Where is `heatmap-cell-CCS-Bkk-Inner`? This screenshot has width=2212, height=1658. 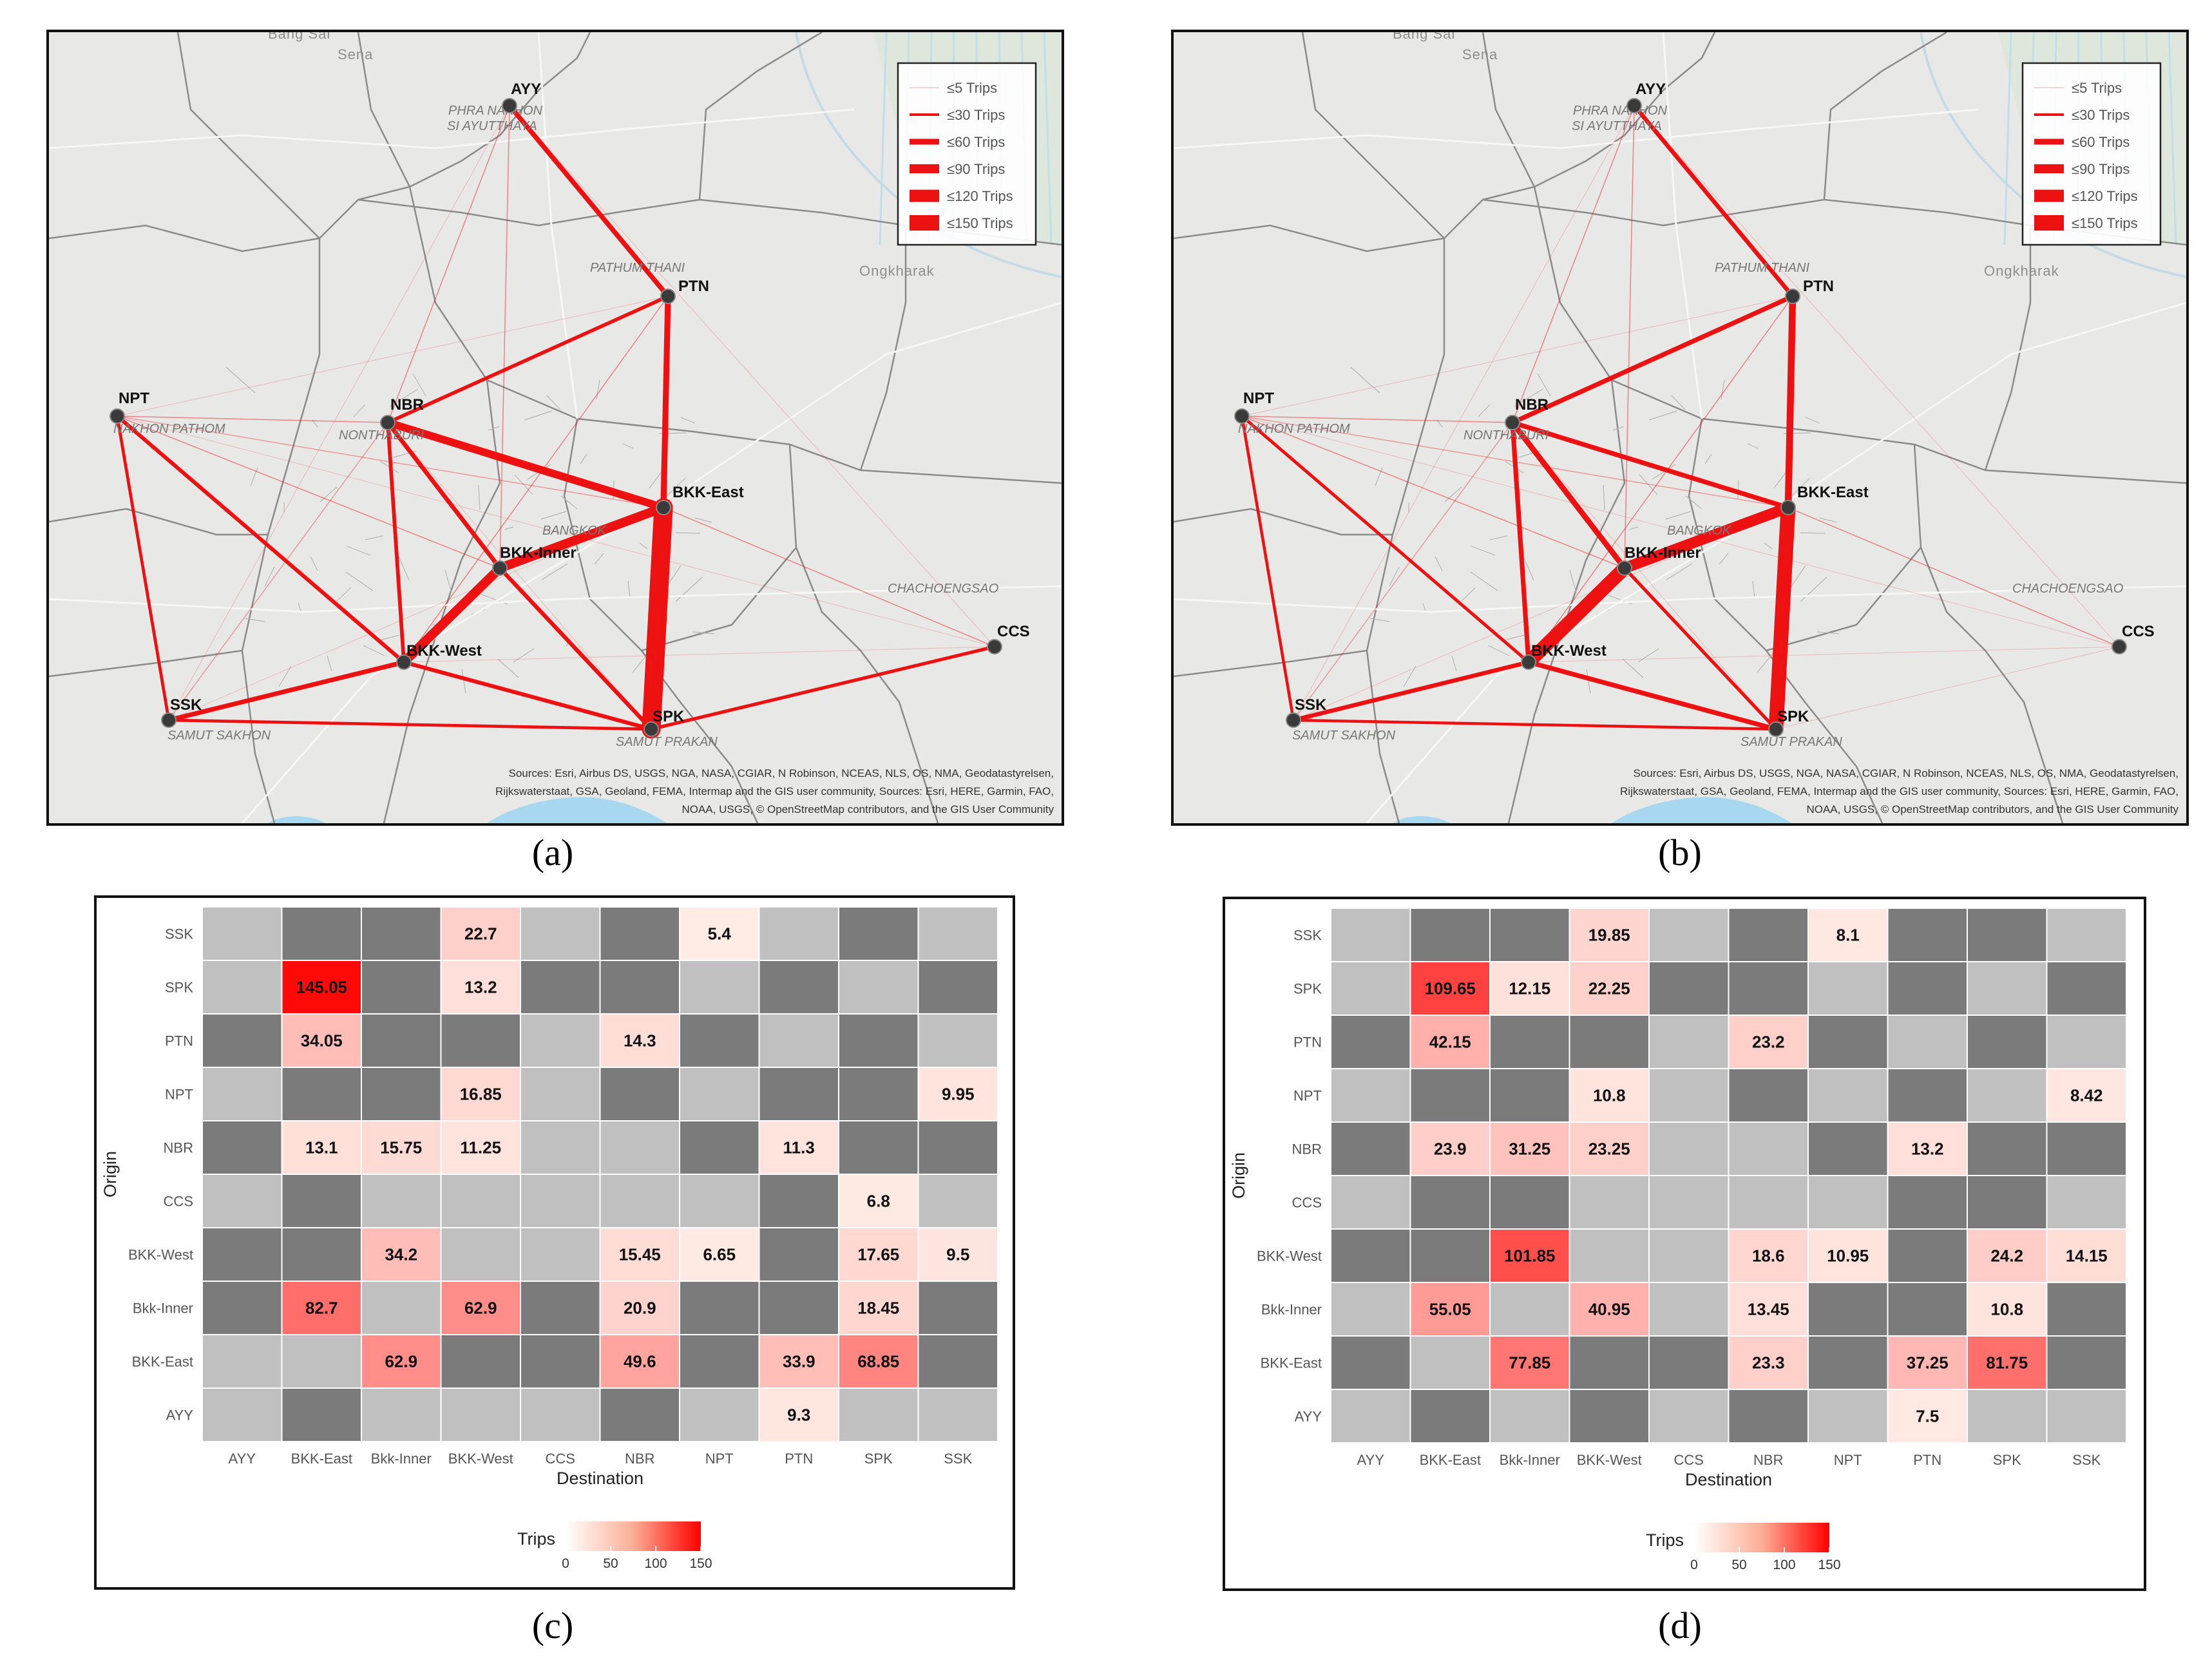
heatmap-cell-CCS-Bkk-Inner is located at coordinates (1529, 1202).